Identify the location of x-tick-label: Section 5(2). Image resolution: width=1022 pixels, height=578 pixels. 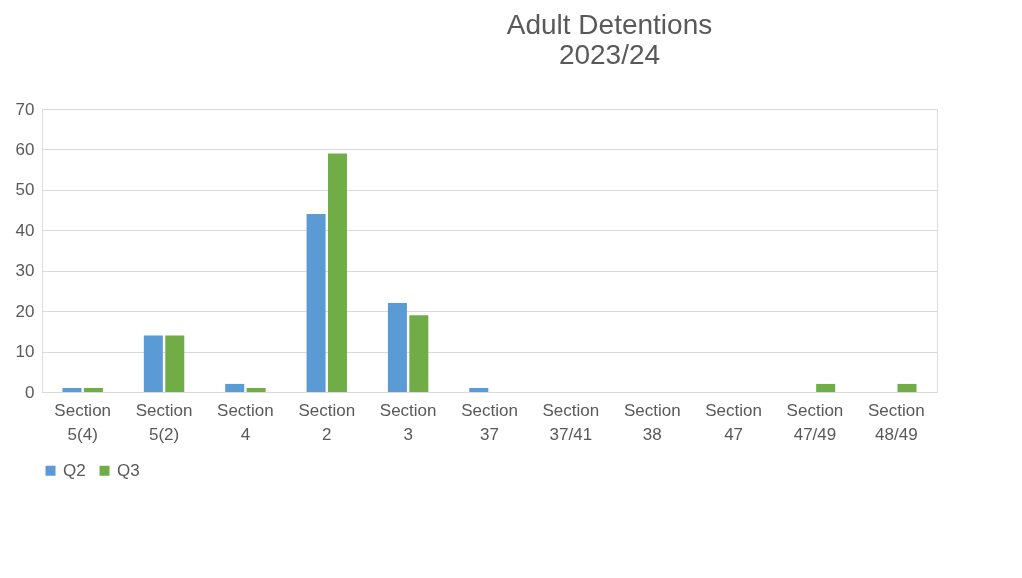
(164, 422).